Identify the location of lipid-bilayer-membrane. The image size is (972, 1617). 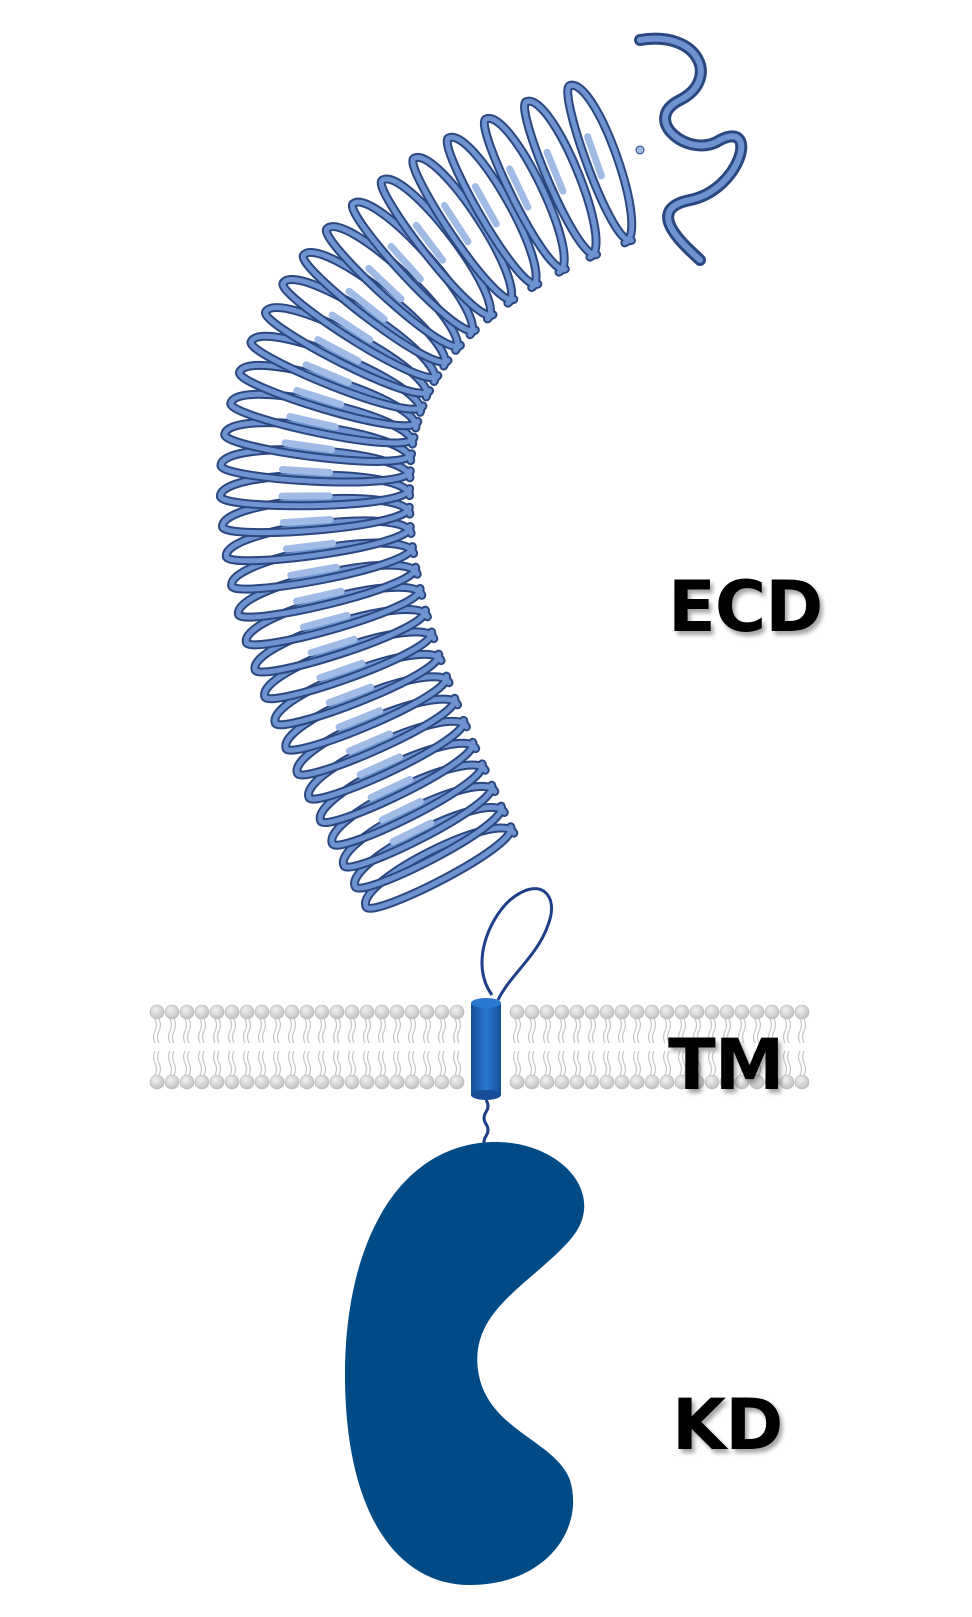
(479, 1047).